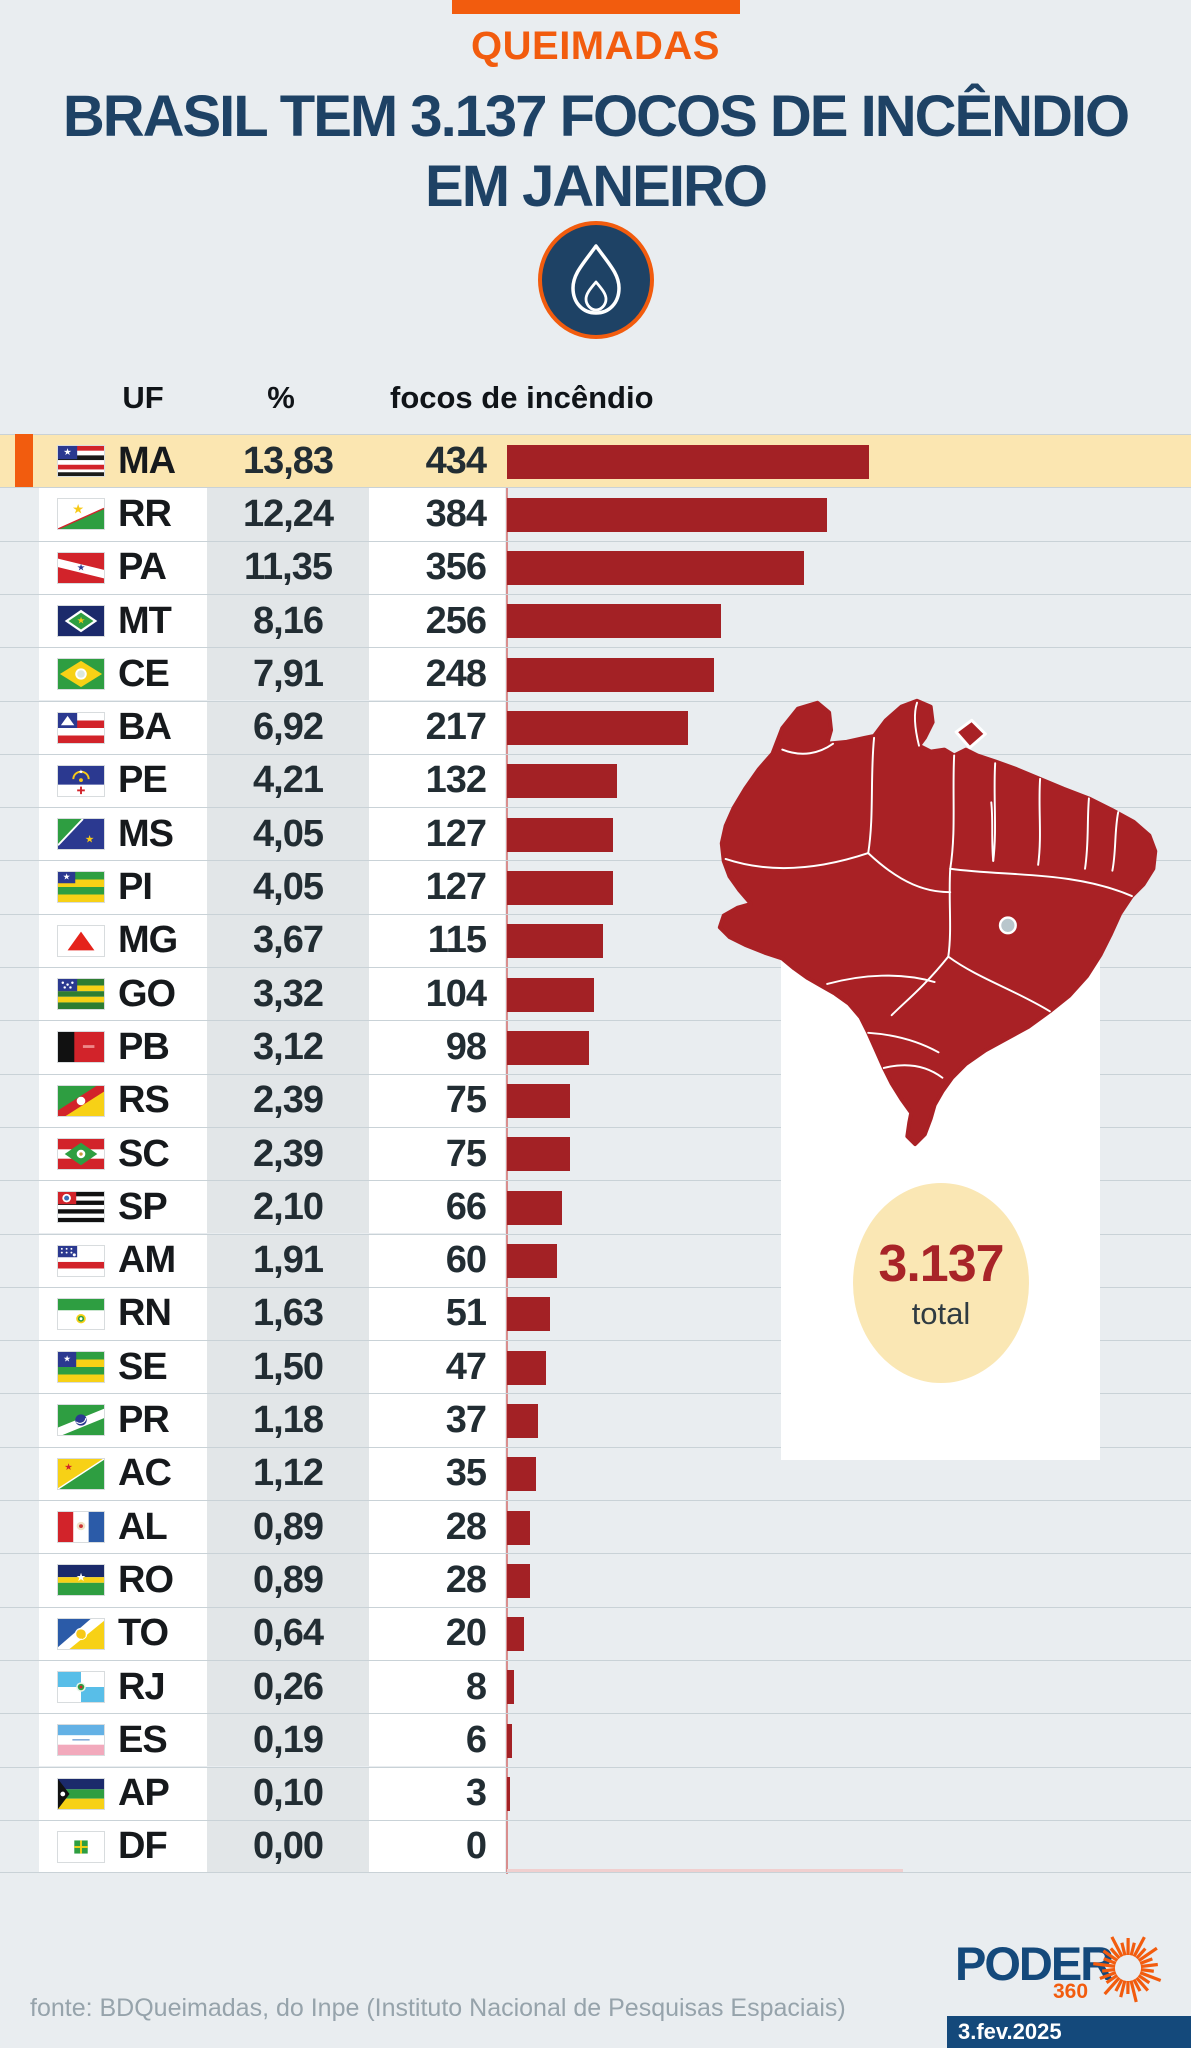  Describe the element at coordinates (595, 887) in the screenshot. I see `table-row: ★ PI 4,05 127` at that location.